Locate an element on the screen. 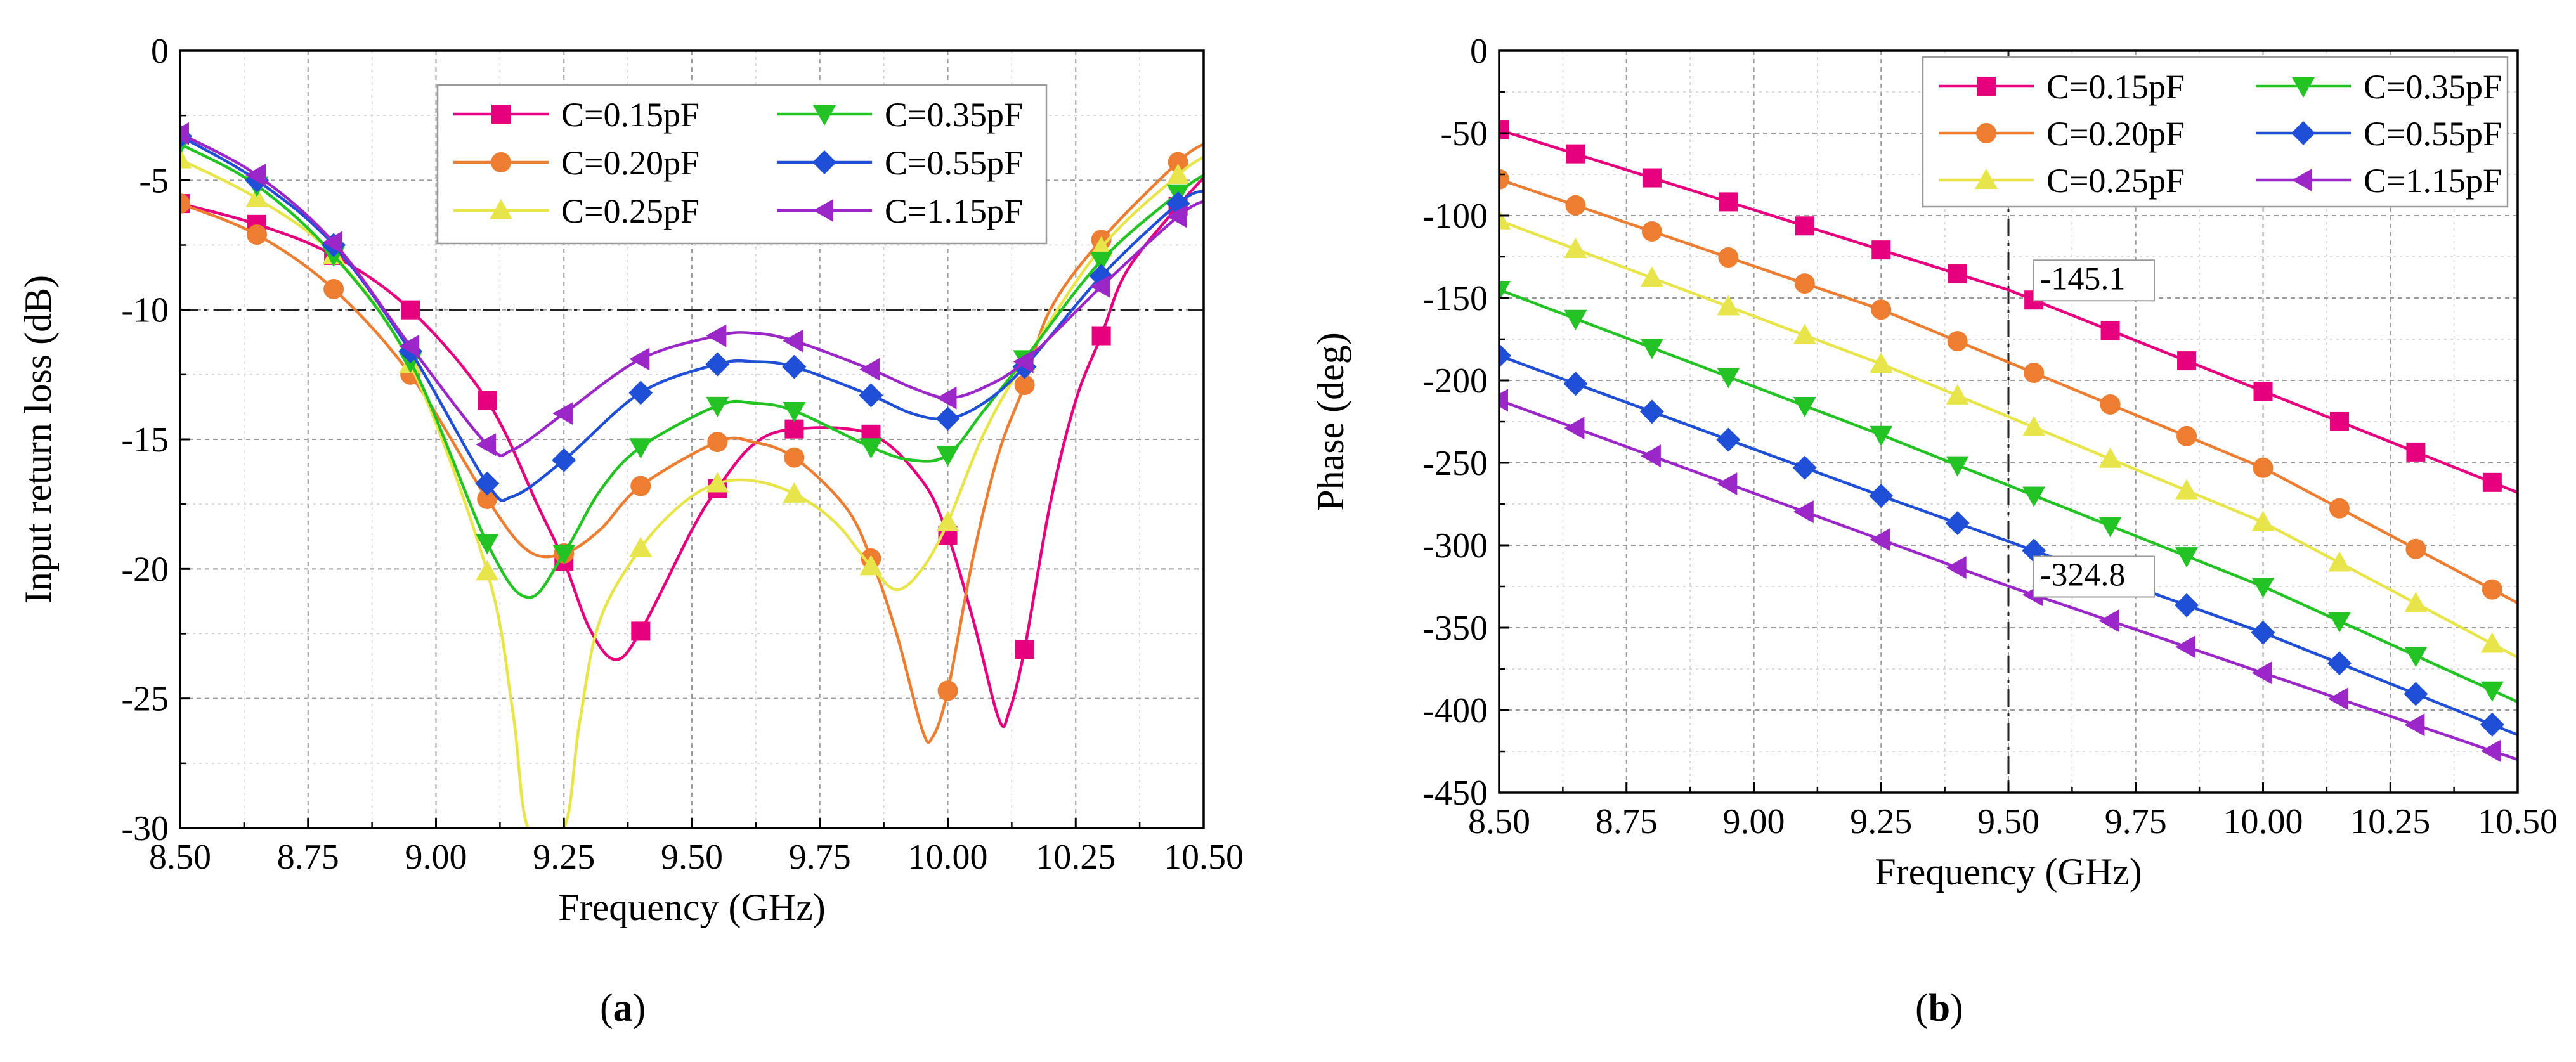 The width and height of the screenshot is (2576, 1062). chart-a-x-tick-label: 9.50 is located at coordinates (692, 857).